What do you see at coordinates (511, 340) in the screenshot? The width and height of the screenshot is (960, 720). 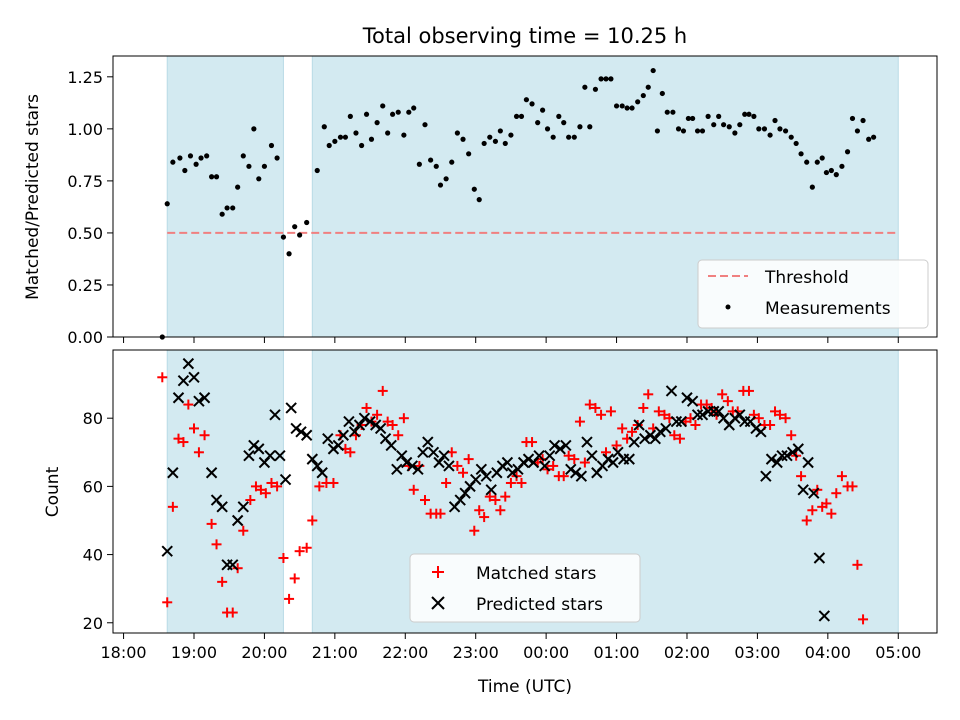 I see `top-x-ticks` at bounding box center [511, 340].